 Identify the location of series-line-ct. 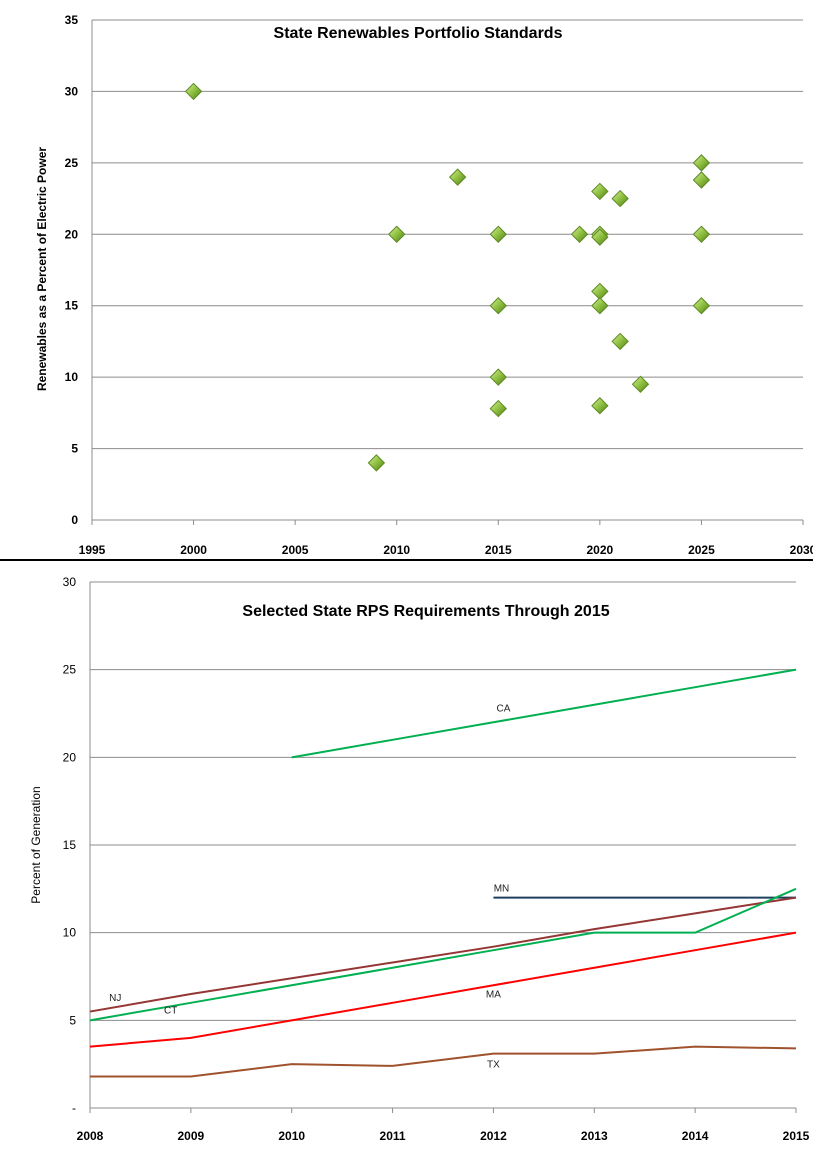
(443, 954).